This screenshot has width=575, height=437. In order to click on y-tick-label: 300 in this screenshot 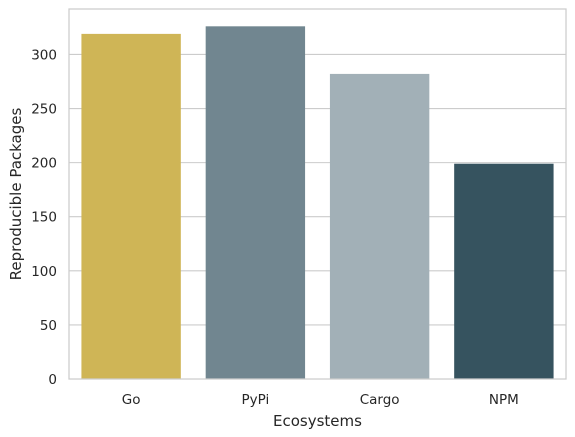, I will do `click(44, 55)`.